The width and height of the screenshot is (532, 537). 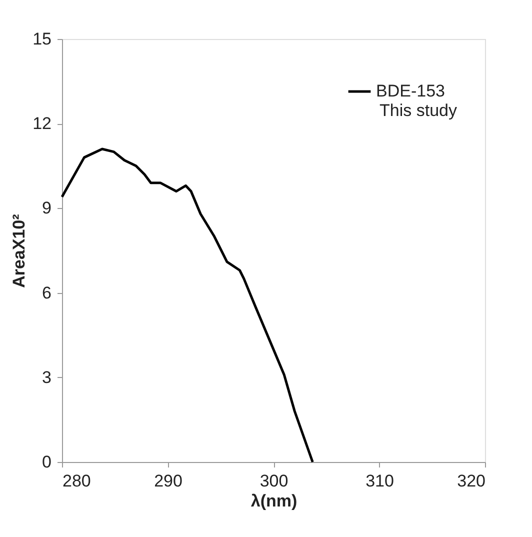 What do you see at coordinates (42, 124) in the screenshot?
I see `y-tick-label: 12` at bounding box center [42, 124].